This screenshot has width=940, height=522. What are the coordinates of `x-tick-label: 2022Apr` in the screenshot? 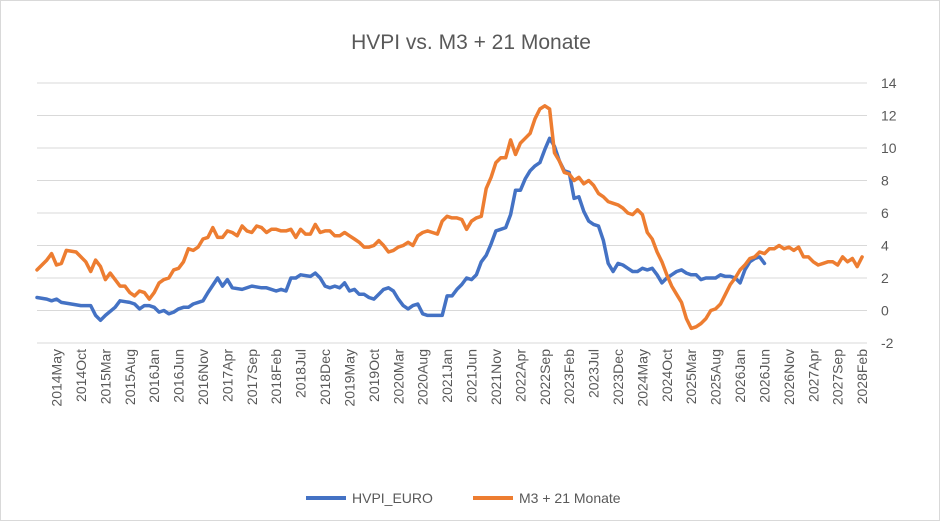 It's located at (520, 375).